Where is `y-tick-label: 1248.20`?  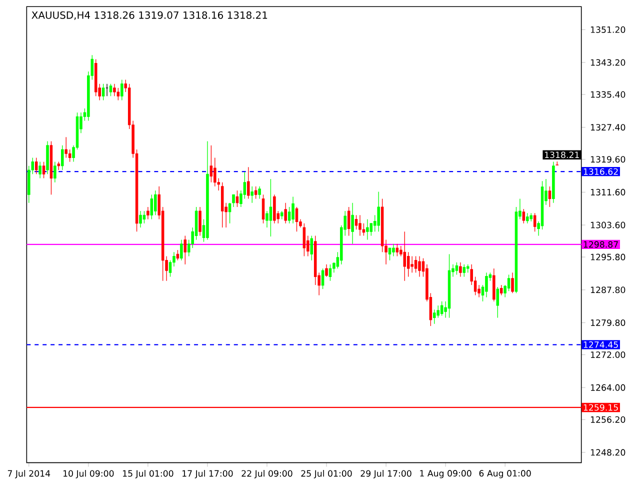 y-tick-label: 1248.20 is located at coordinates (608, 452).